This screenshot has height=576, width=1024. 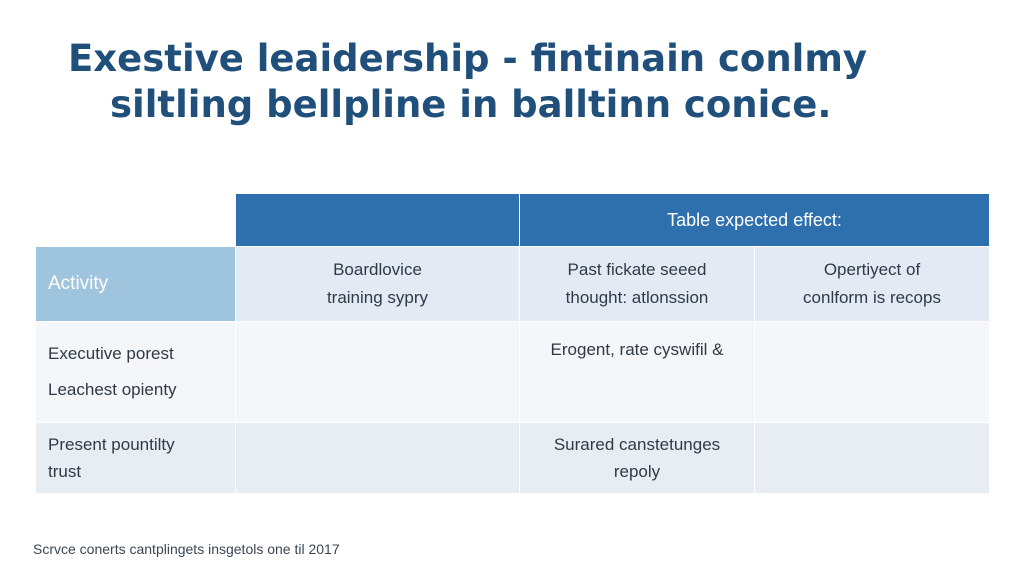 I want to click on subheader-2-line-1: Past fickate seeed, so click(x=637, y=269).